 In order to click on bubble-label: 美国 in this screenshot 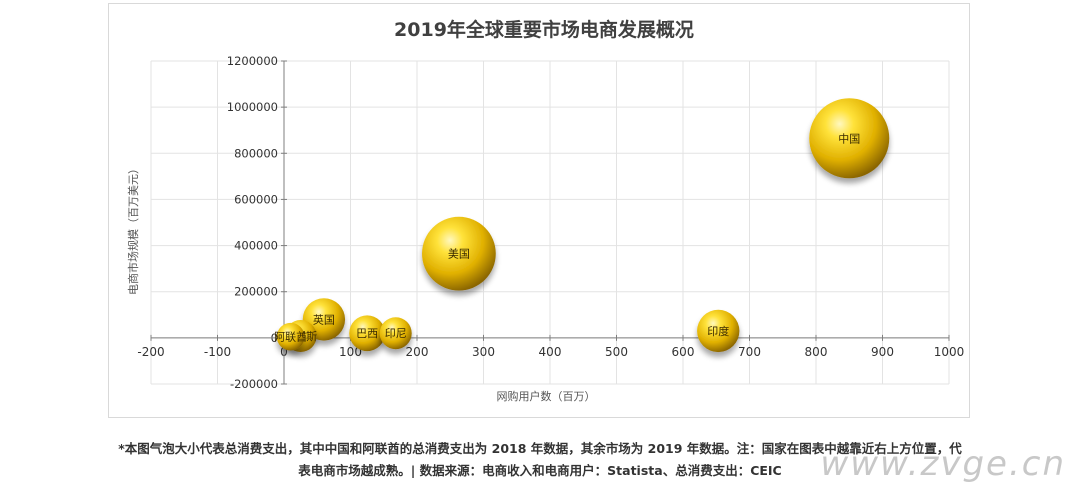, I will do `click(459, 254)`.